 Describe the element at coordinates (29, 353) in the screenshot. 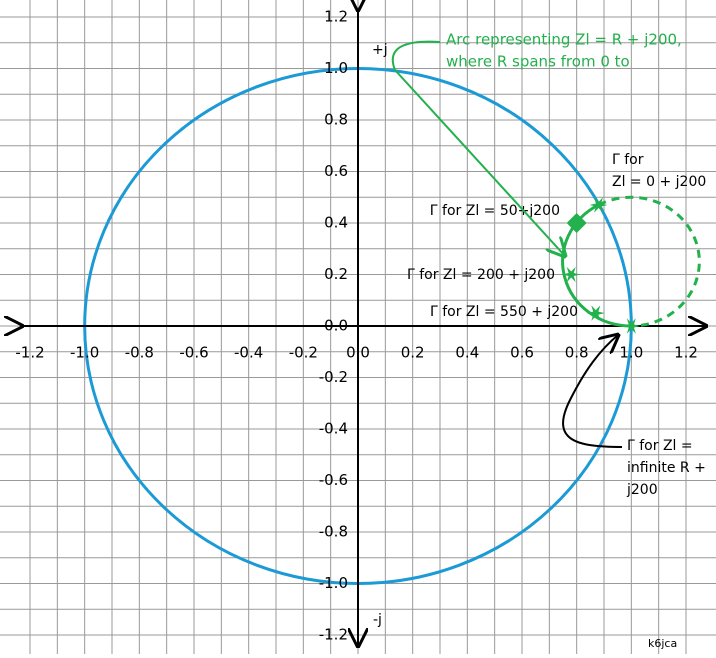

I see `x-tick-label: -1.2` at that location.